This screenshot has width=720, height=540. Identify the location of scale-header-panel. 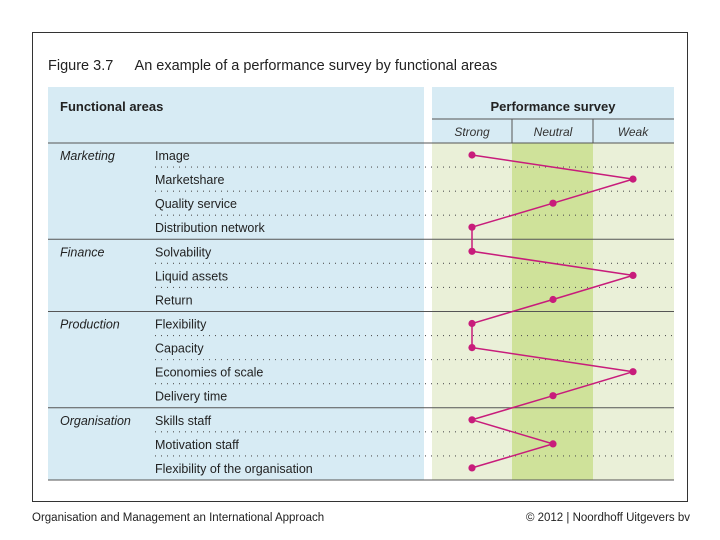
(553, 131).